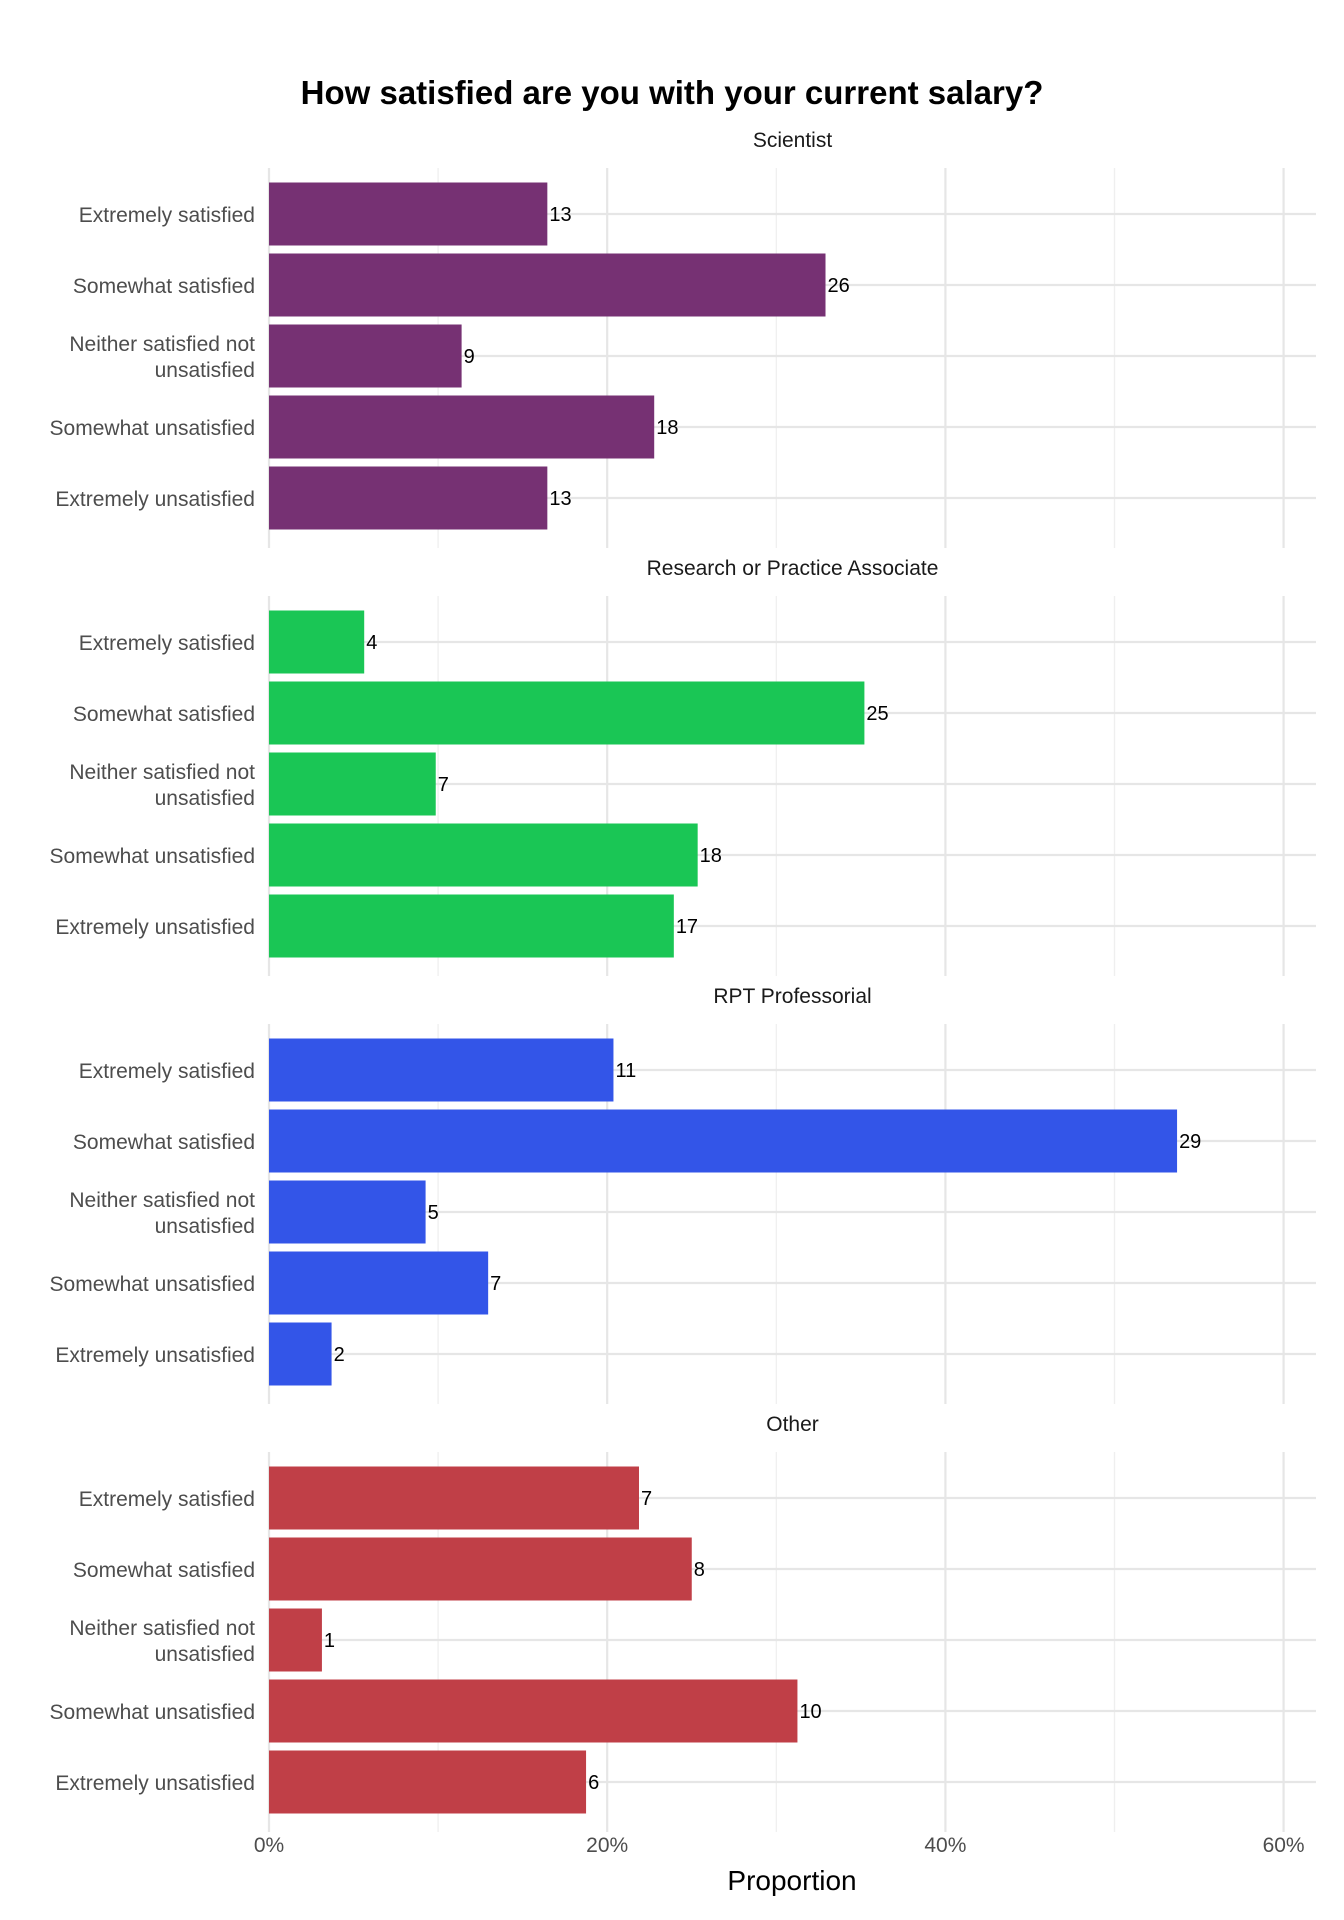 The height and width of the screenshot is (1920, 1344). I want to click on bar-value-label: 2, so click(339, 1355).